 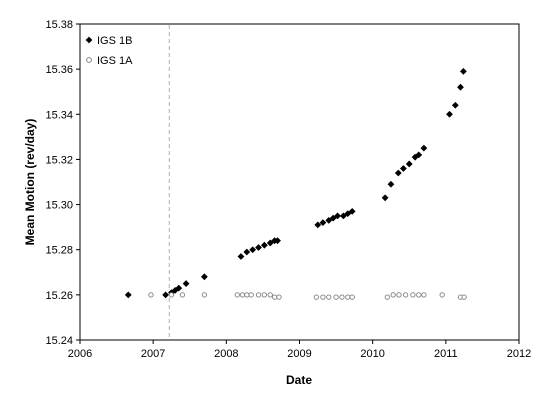 I want to click on y-axis: 15.24 15.26 15.28 15.30 15.32 15.34 15.36 15.38, so click(x=62, y=183).